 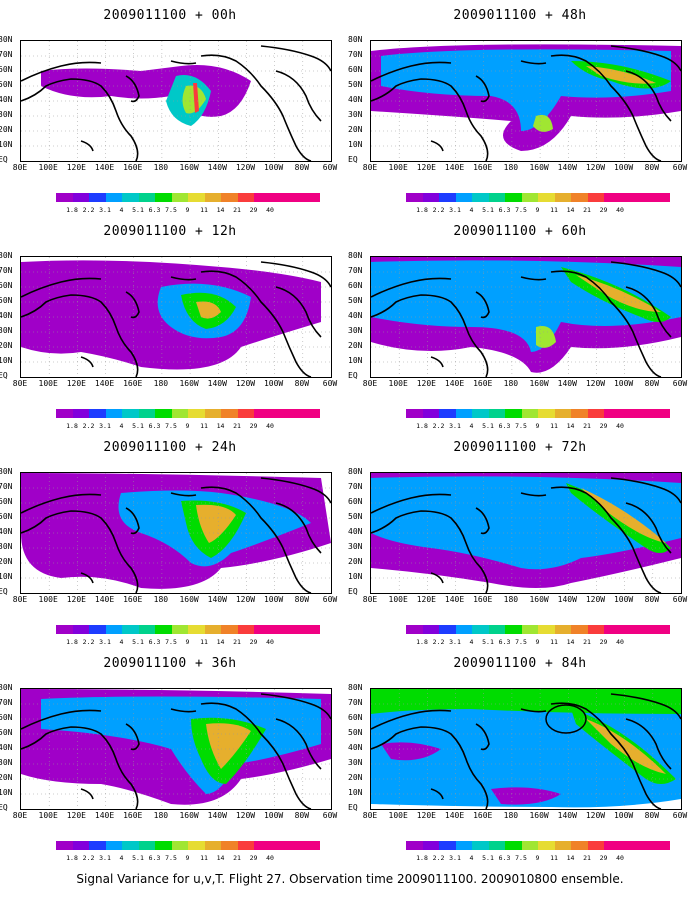 I want to click on colorbar-label: 7.5, so click(x=171, y=210).